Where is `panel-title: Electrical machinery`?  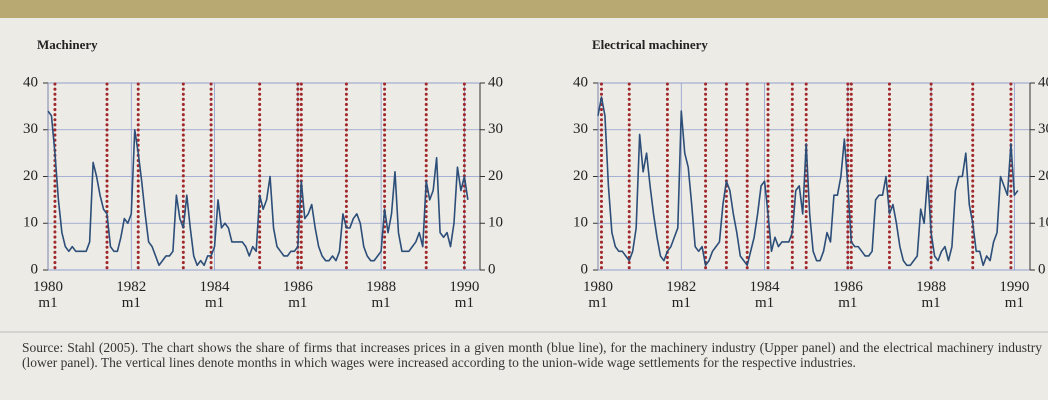
panel-title: Electrical machinery is located at coordinates (650, 44).